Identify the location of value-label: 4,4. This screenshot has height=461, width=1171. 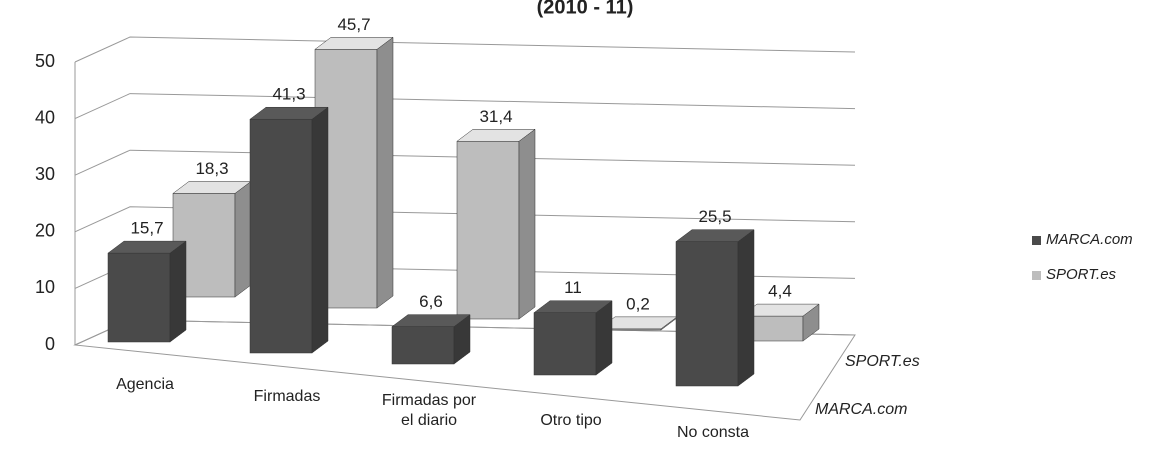
(780, 291).